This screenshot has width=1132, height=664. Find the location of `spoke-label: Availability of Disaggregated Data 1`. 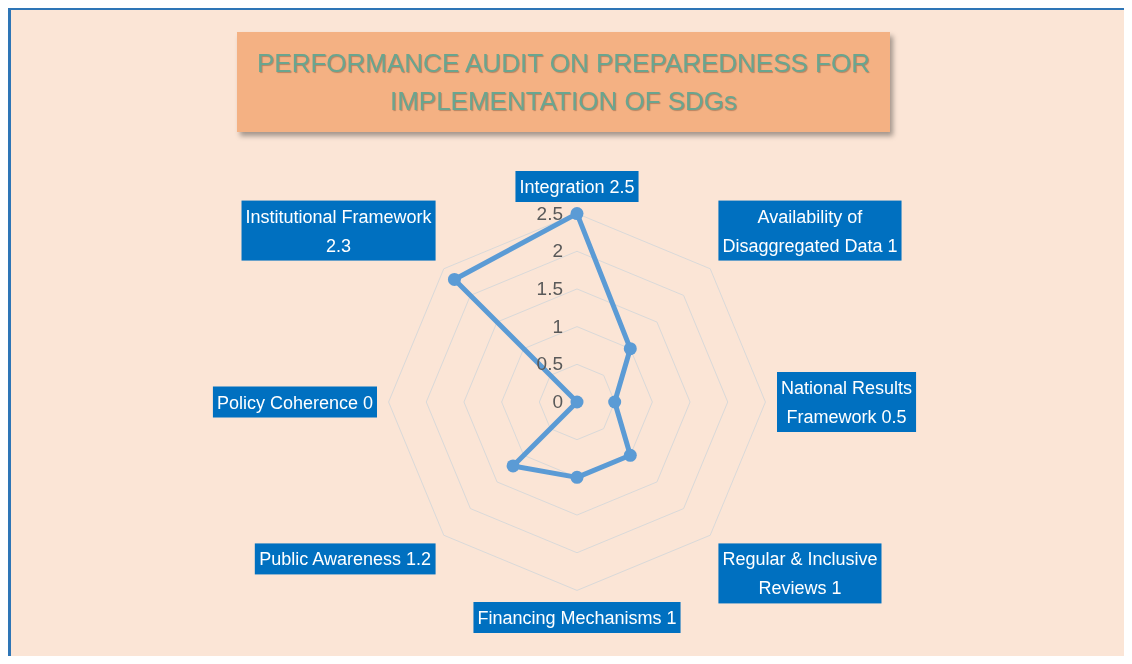

spoke-label: Availability of Disaggregated Data 1 is located at coordinates (810, 231).